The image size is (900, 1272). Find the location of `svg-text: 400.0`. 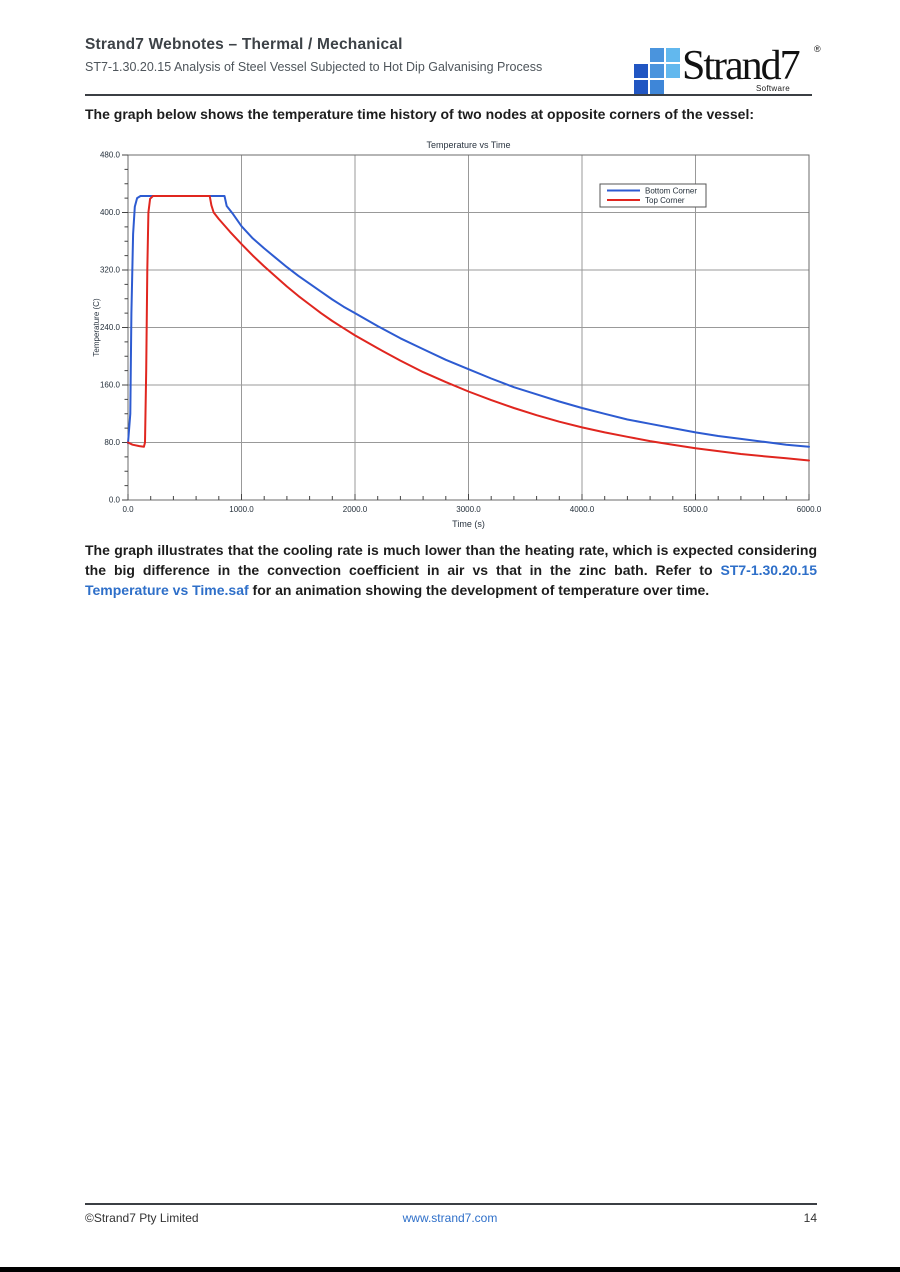

svg-text: 400.0 is located at coordinates (110, 212).